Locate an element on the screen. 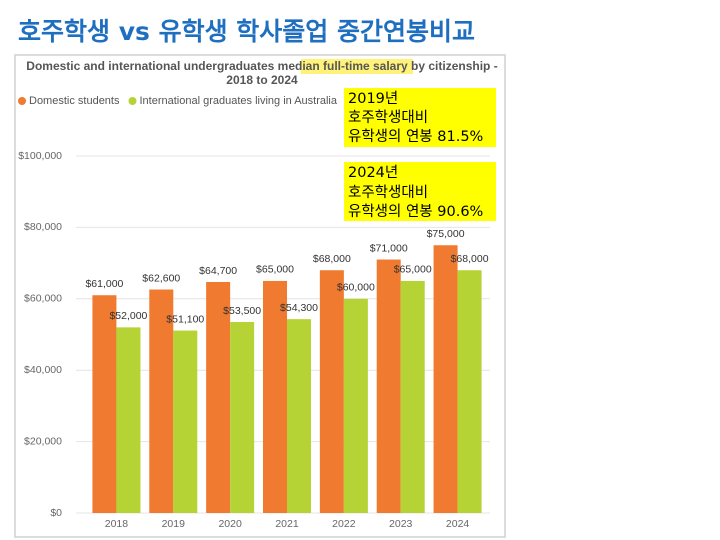 The height and width of the screenshot is (540, 720). x-tick-label: 2018 is located at coordinates (117, 524).